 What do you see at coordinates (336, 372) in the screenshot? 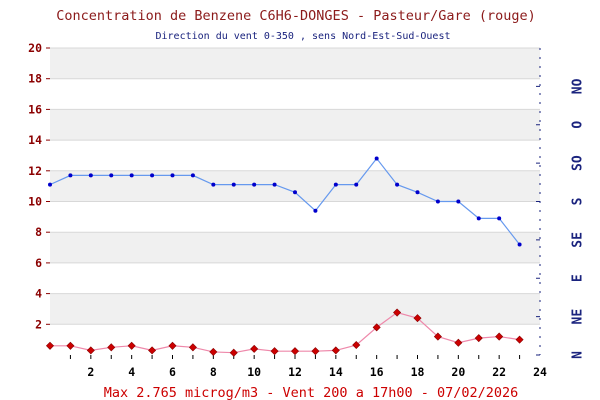
I see `x-tick-label: 14` at bounding box center [336, 372].